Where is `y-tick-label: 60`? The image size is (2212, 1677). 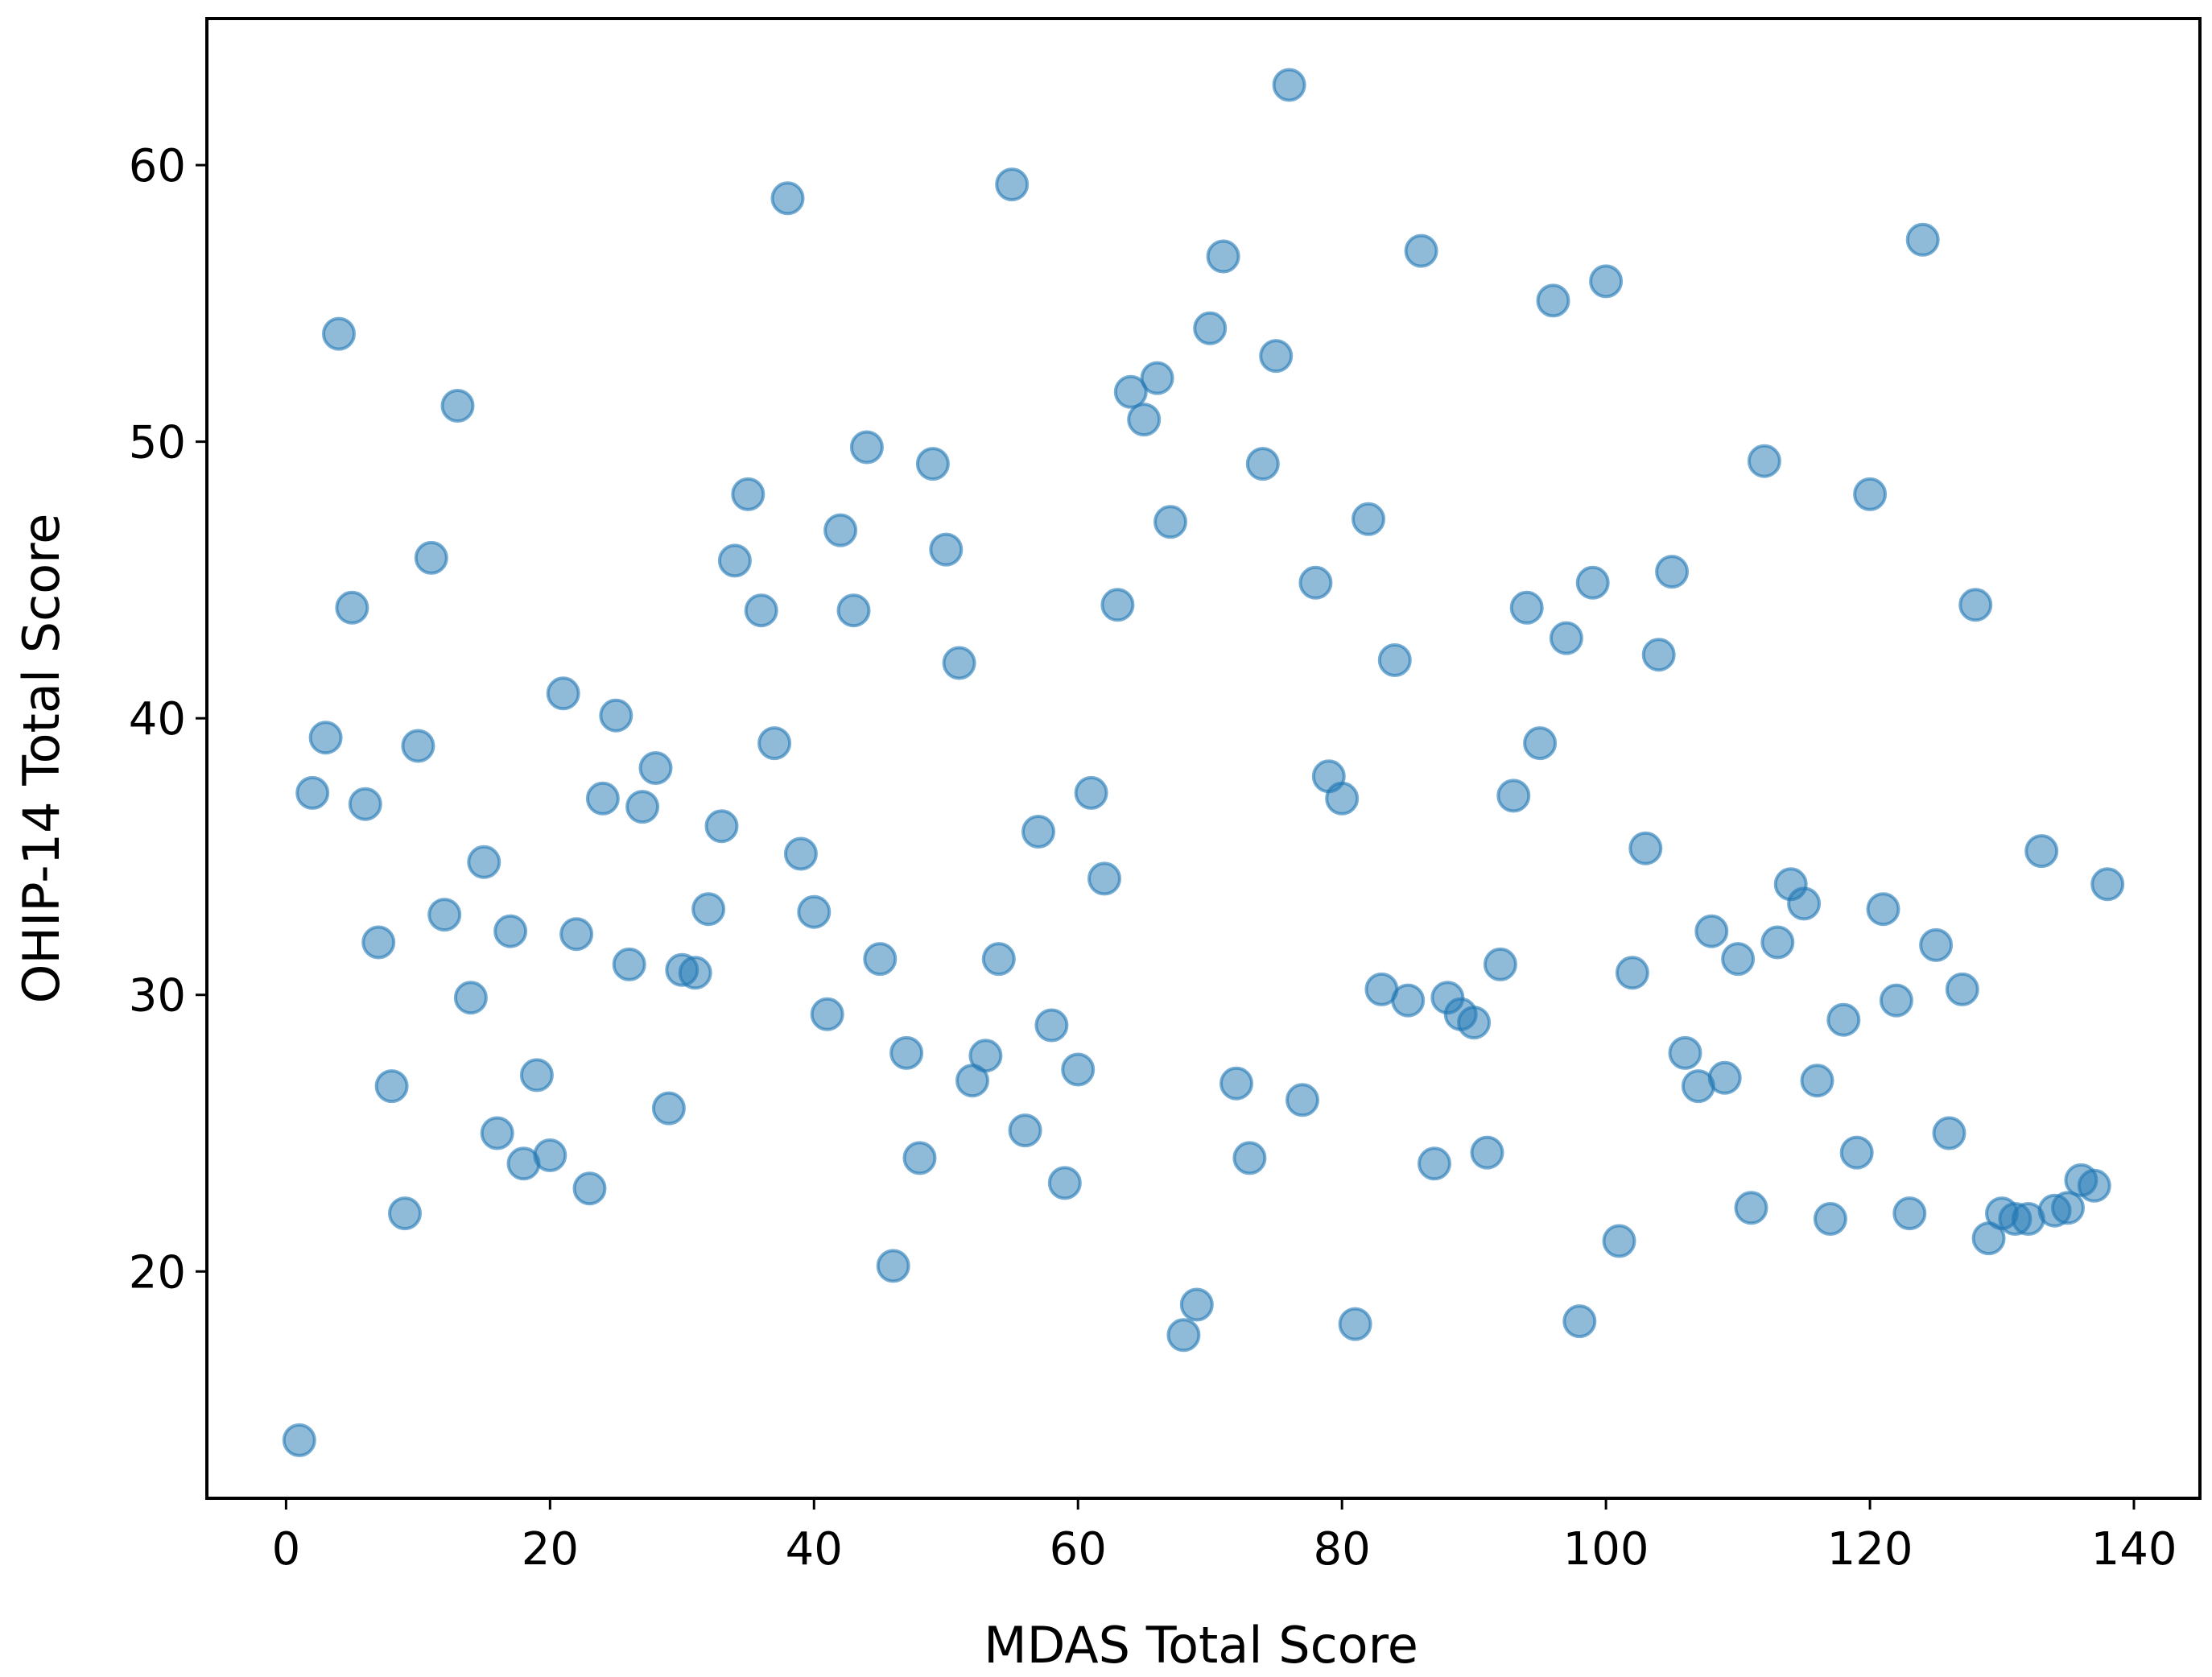
y-tick-label: 60 is located at coordinates (157, 166).